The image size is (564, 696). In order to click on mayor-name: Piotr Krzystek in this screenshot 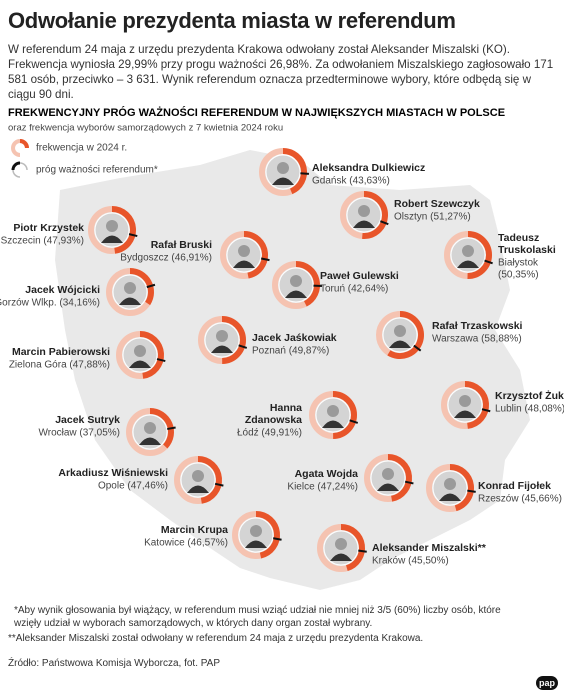, I will do `click(48, 228)`.